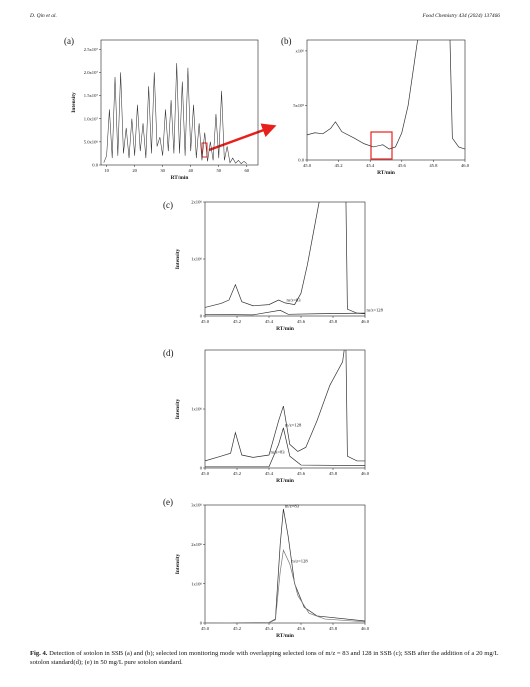  I want to click on panel-label: (a), so click(69, 41).